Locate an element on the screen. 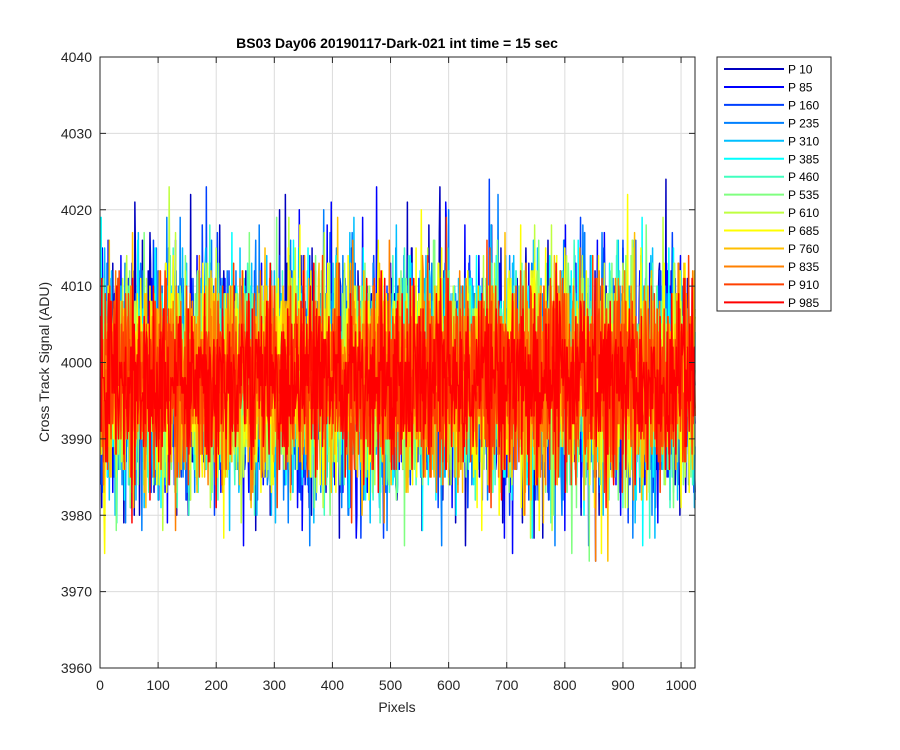 The image size is (900, 750). x-tick-label: 800 is located at coordinates (565, 685).